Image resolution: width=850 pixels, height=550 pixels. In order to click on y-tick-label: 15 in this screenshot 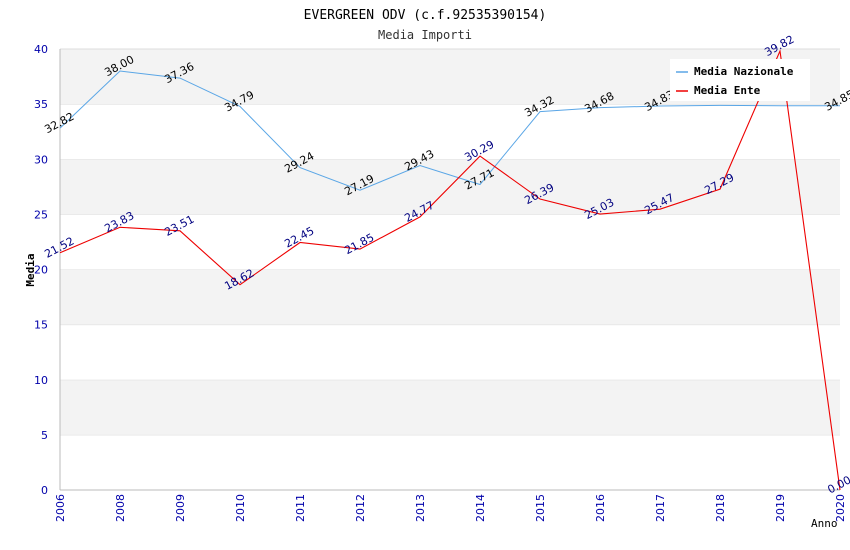, I will do `click(41, 325)`.